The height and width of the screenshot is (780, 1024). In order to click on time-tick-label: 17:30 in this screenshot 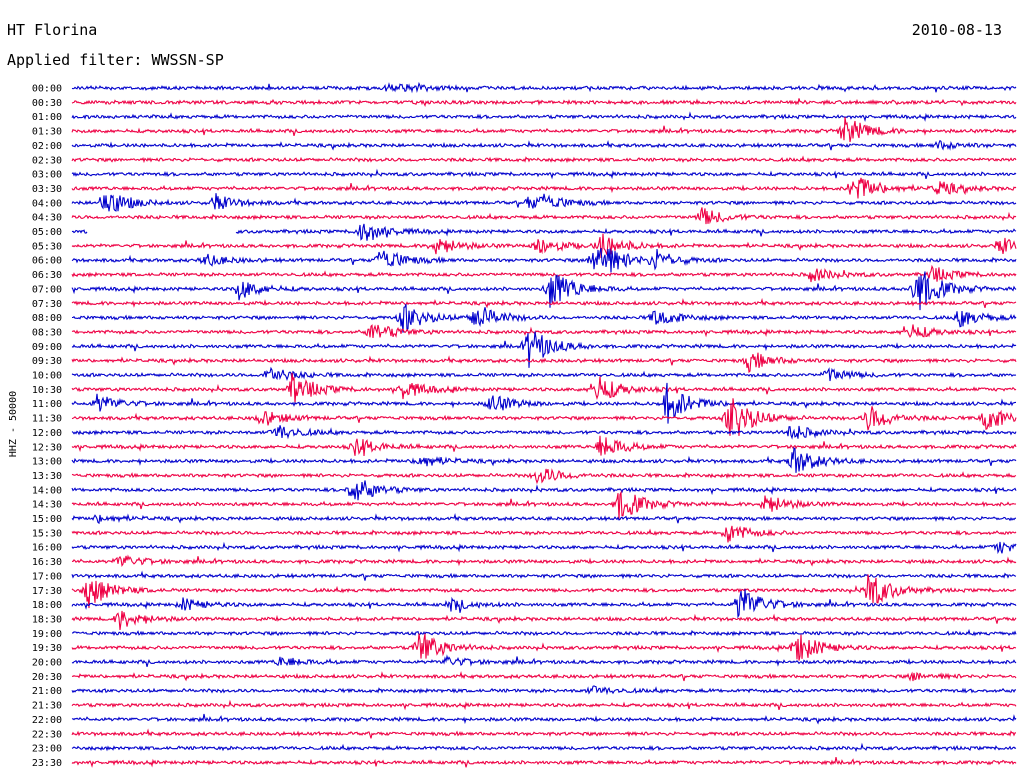, I will do `click(47, 591)`.